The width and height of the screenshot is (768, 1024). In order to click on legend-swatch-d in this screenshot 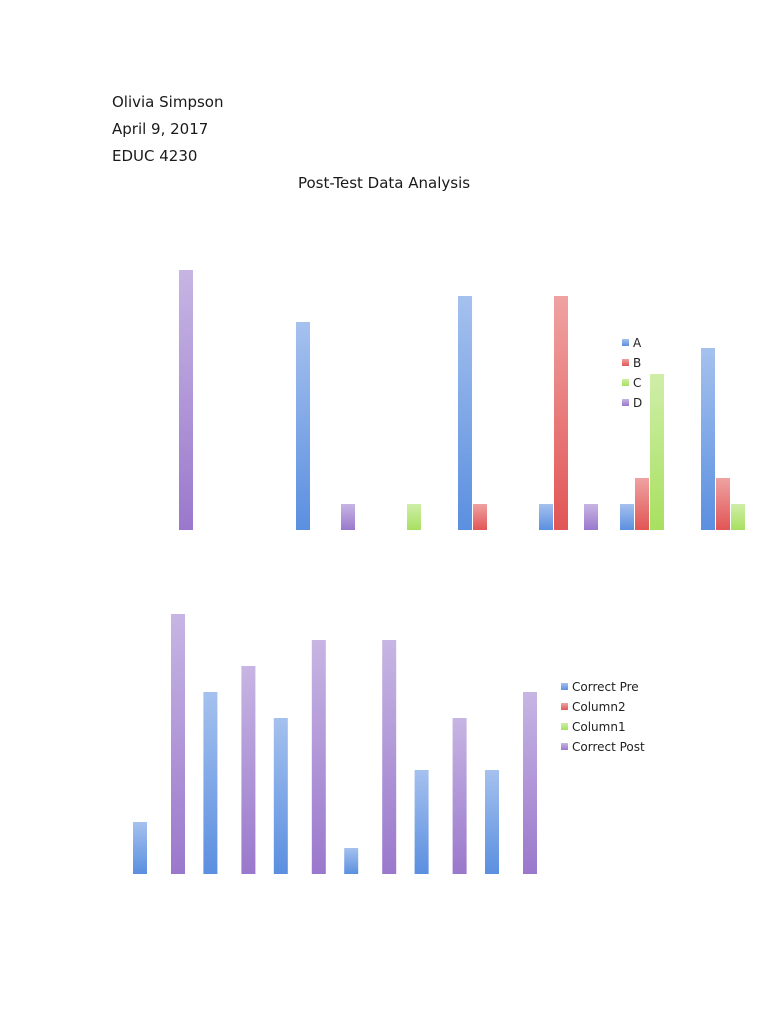, I will do `click(625, 402)`.